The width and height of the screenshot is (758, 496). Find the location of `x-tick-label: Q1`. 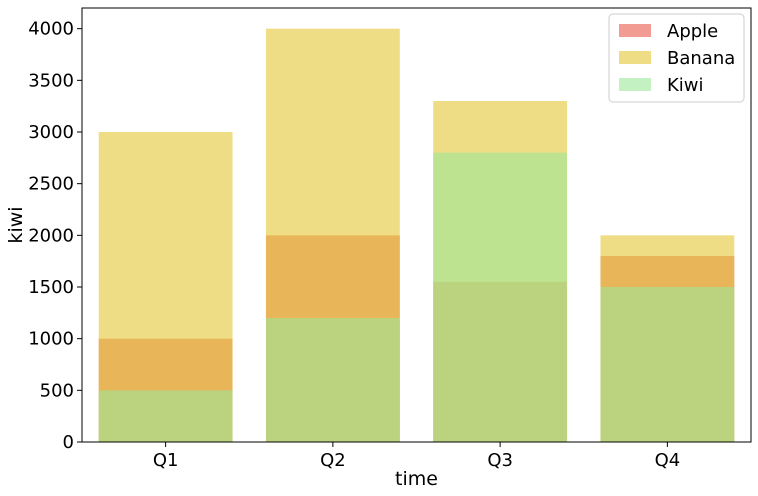

x-tick-label: Q1 is located at coordinates (166, 460).